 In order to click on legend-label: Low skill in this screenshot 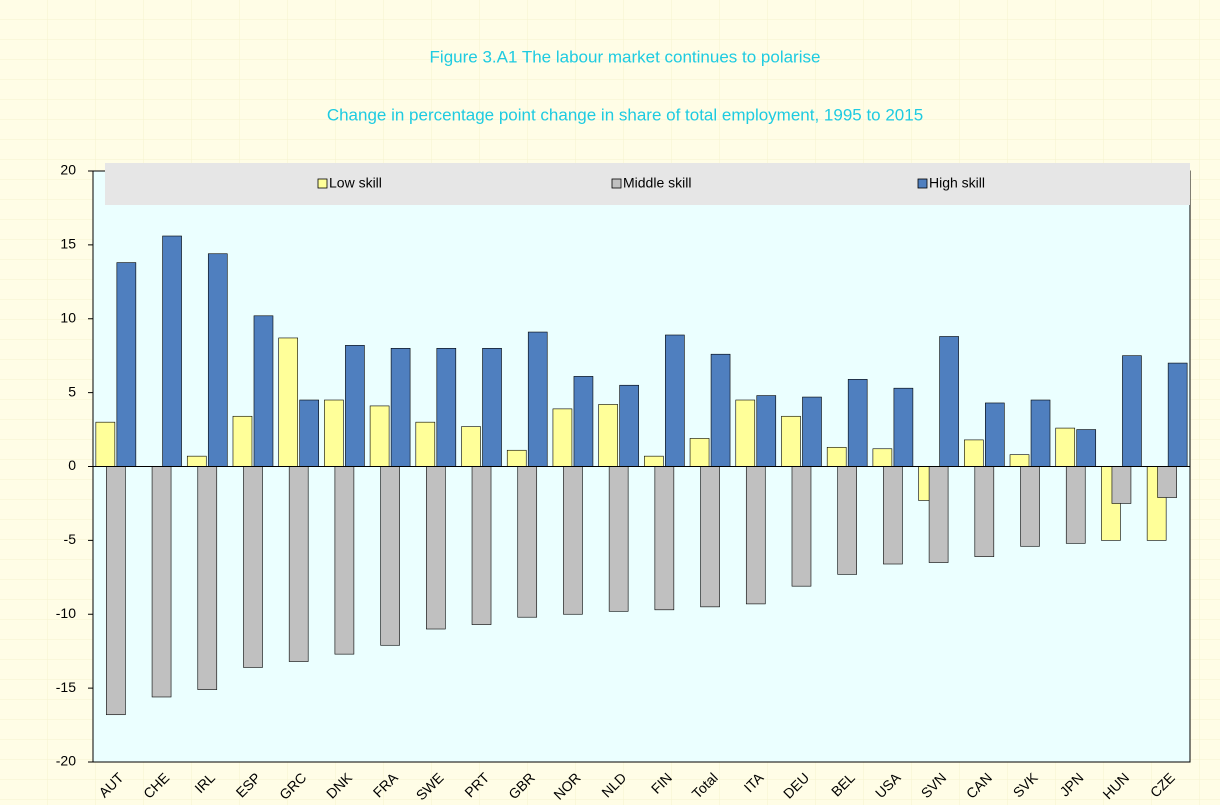, I will do `click(355, 183)`.